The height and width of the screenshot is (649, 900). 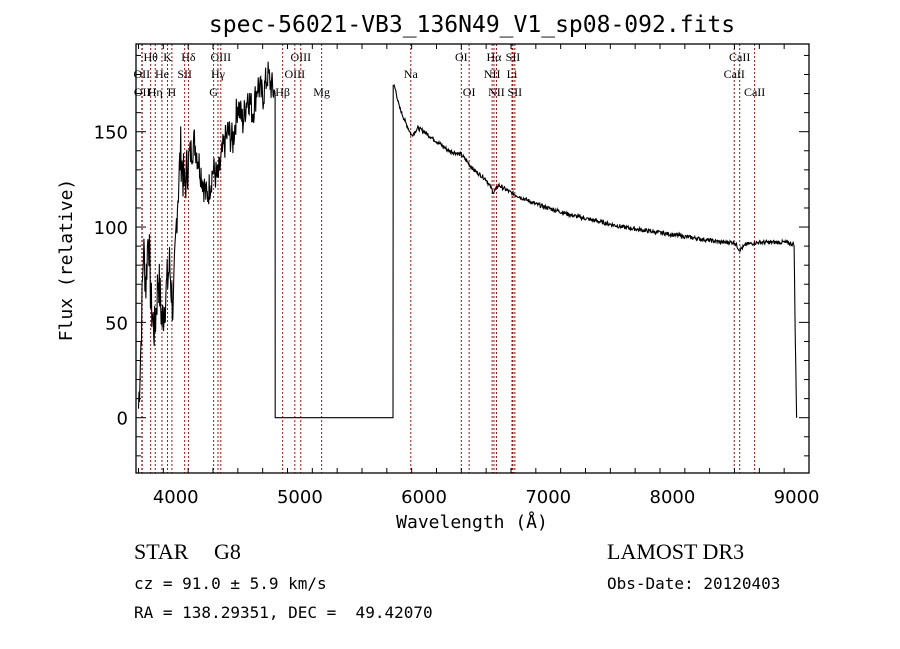 I want to click on coordinates: RA = 138.29351, DEC = 49.42070, so click(x=283, y=612).